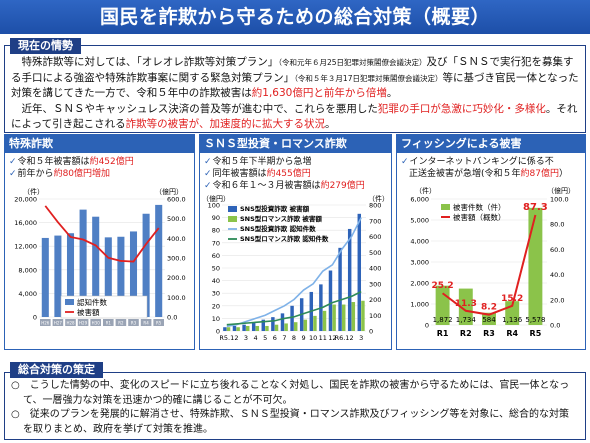 This screenshot has height=443, width=590. What do you see at coordinates (419, 284) in the screenshot?
I see `y-left-tick: 2,000` at bounding box center [419, 284].